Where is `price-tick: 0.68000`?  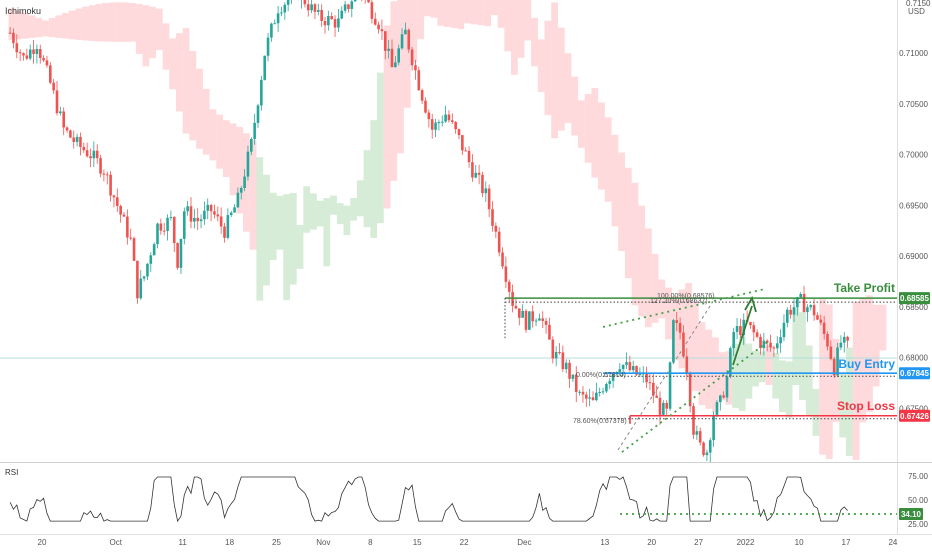
price-tick: 0.68000 is located at coordinates (913, 358).